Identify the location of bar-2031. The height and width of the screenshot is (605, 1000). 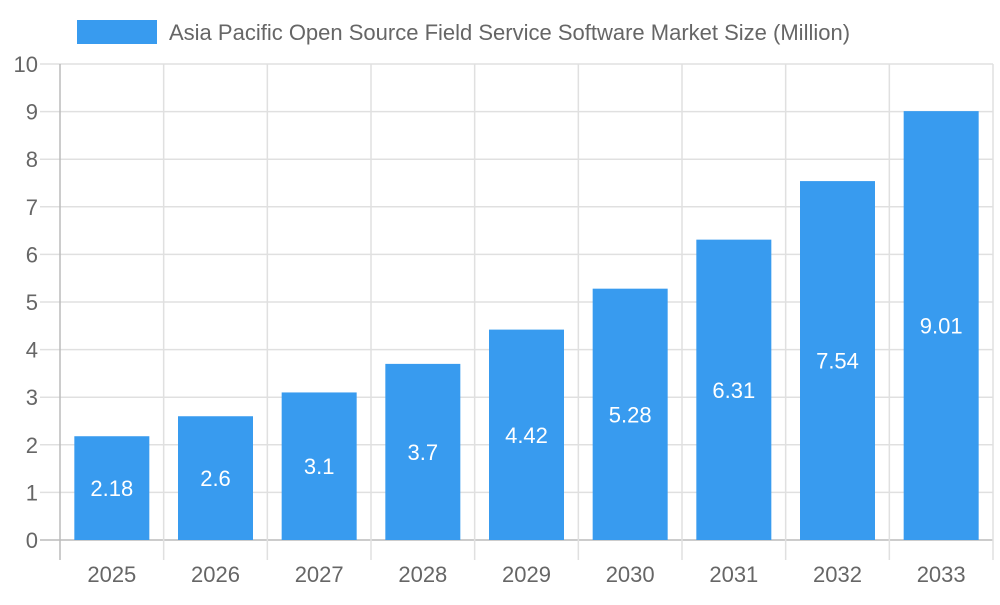
(734, 390).